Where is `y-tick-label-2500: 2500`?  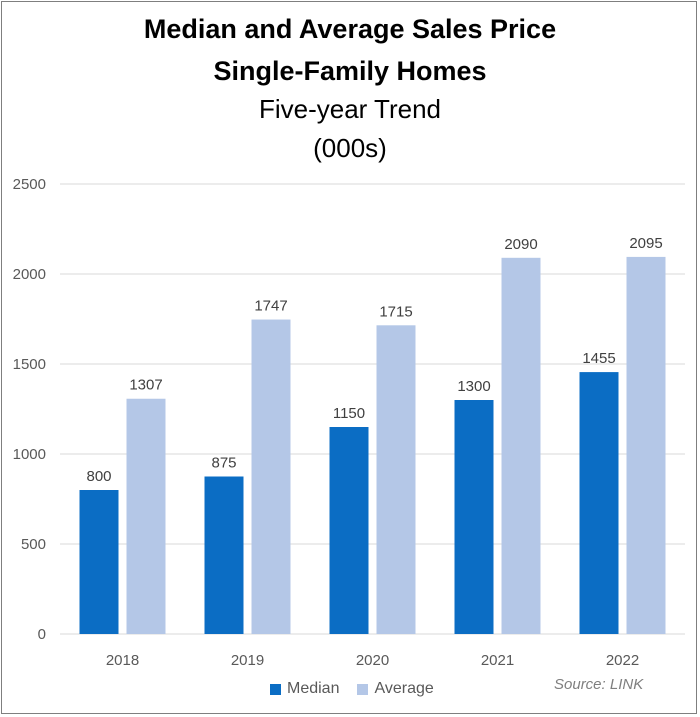
y-tick-label-2500: 2500 is located at coordinates (29, 184).